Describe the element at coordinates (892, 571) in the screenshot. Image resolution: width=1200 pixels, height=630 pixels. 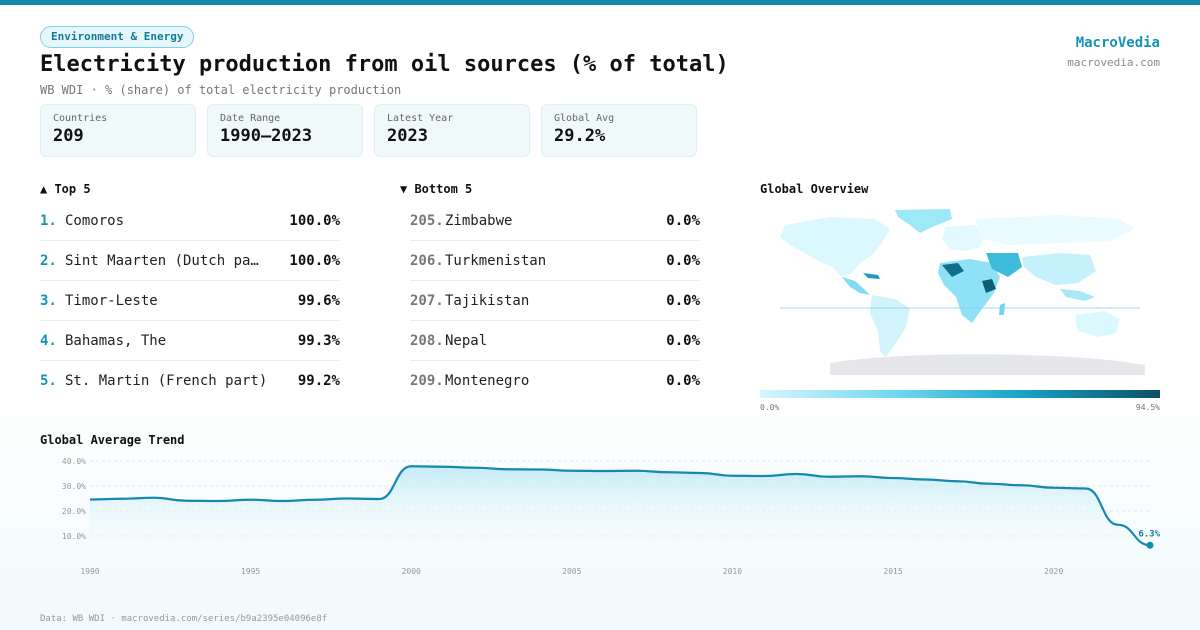
I see `x-tick-label: 2015` at that location.